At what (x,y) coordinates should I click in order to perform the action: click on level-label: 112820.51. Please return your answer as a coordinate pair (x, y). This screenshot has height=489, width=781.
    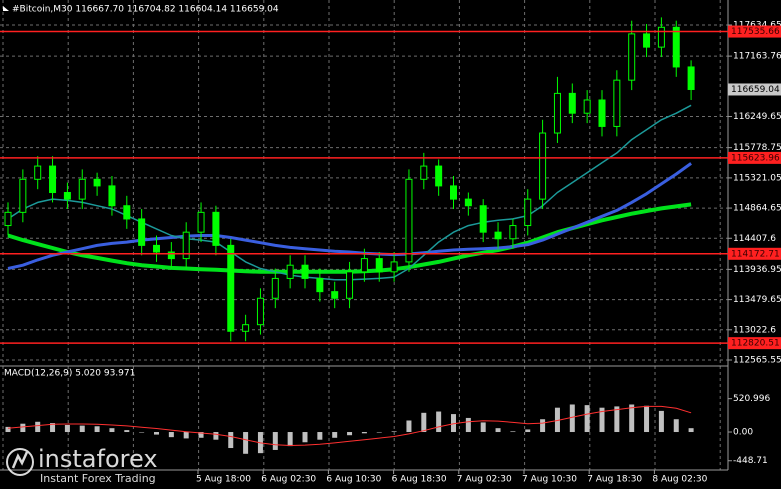
    Looking at the image, I should click on (755, 344).